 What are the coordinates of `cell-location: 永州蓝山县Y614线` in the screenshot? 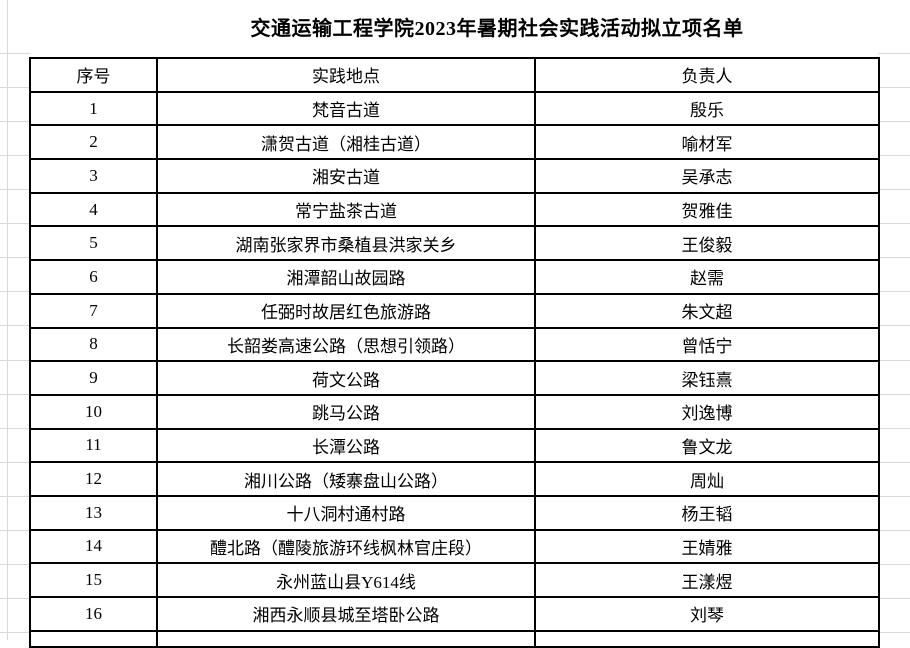 It's located at (346, 580).